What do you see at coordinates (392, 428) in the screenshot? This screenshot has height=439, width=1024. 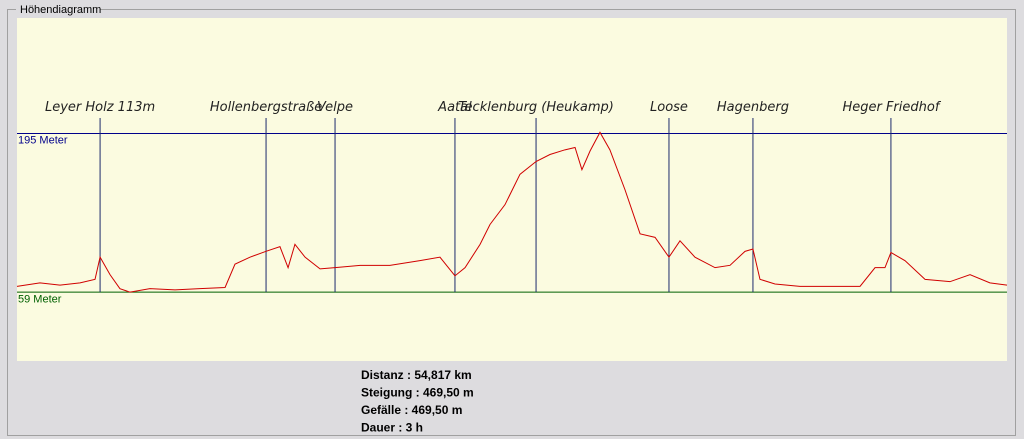 I see `stat-line: Dauer : 3 h` at bounding box center [392, 428].